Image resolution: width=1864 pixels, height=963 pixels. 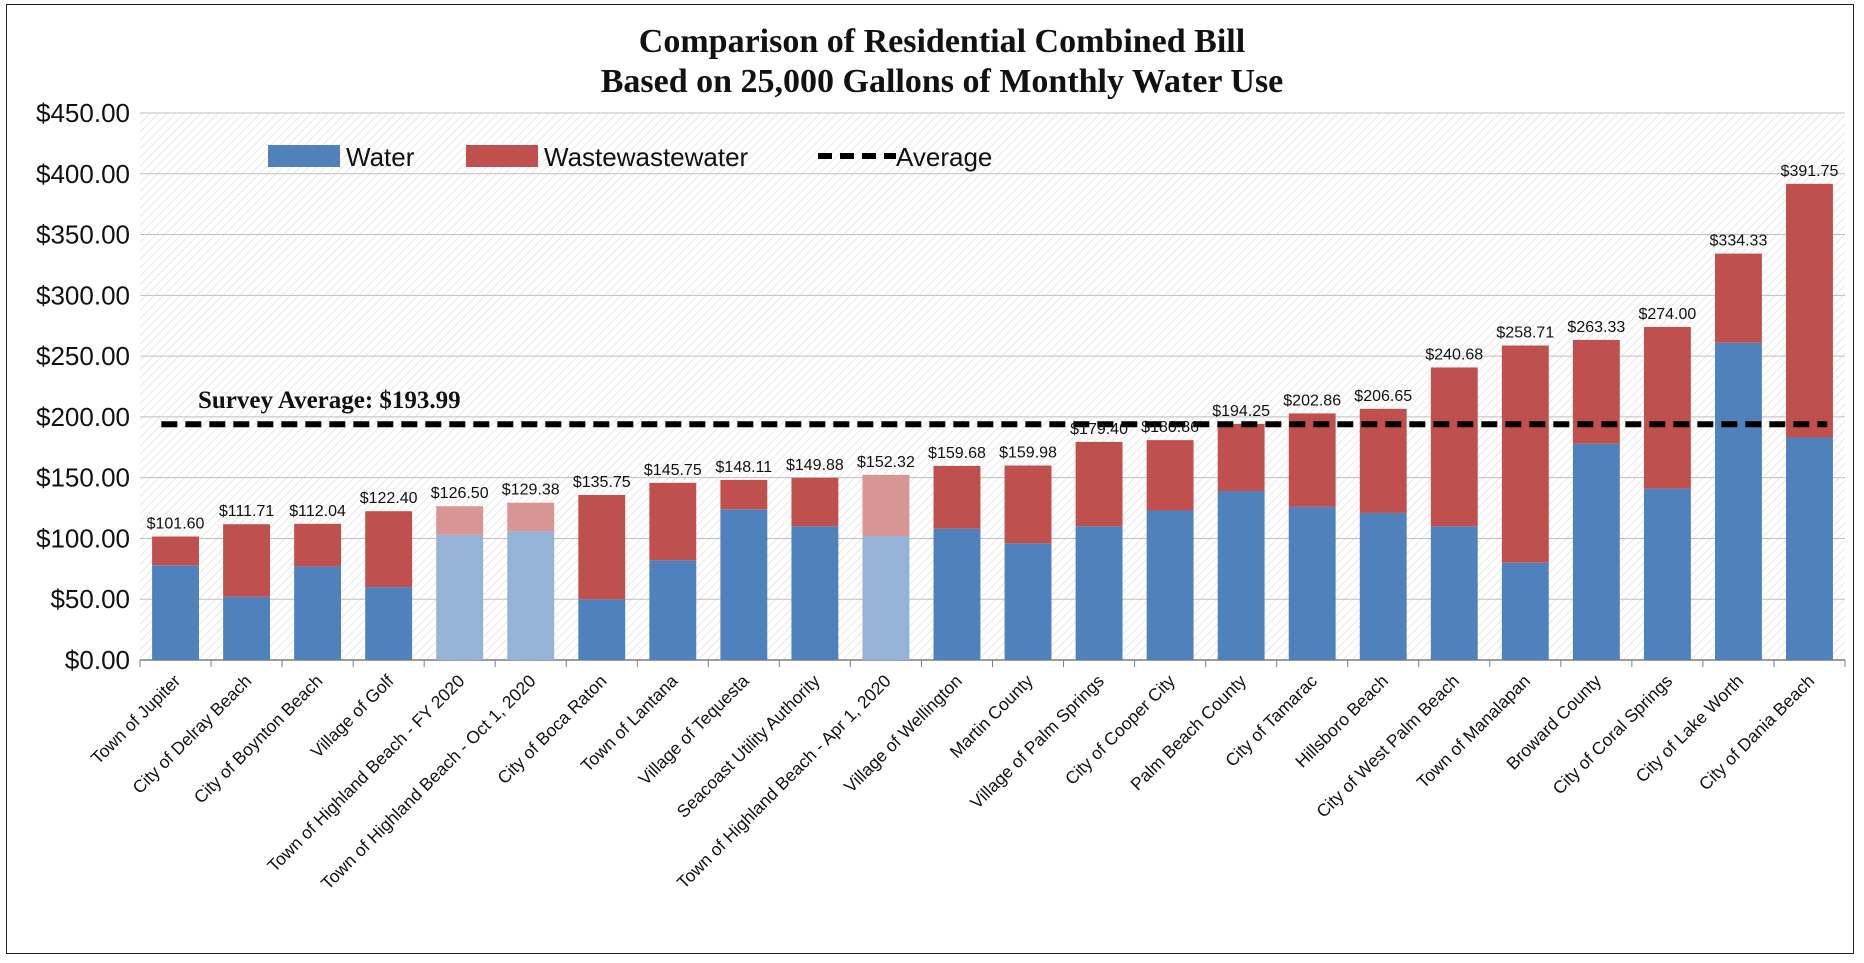 What do you see at coordinates (944, 157) in the screenshot?
I see `legend-label-average: Average` at bounding box center [944, 157].